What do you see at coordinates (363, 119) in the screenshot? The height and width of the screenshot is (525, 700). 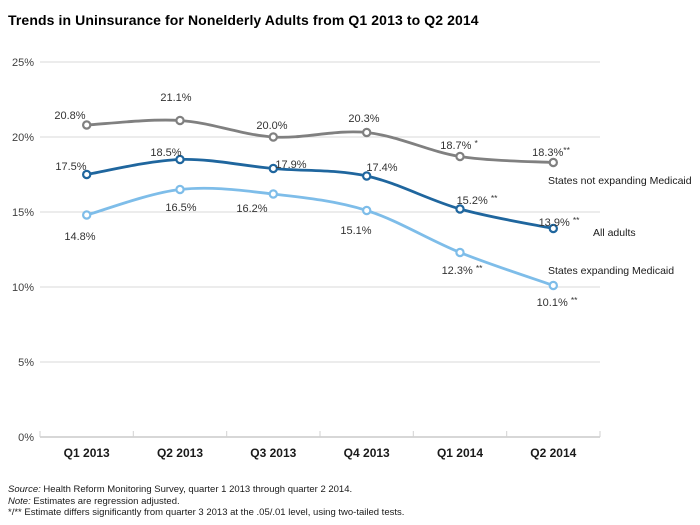 I see `data-point-label: 20.3%` at bounding box center [363, 119].